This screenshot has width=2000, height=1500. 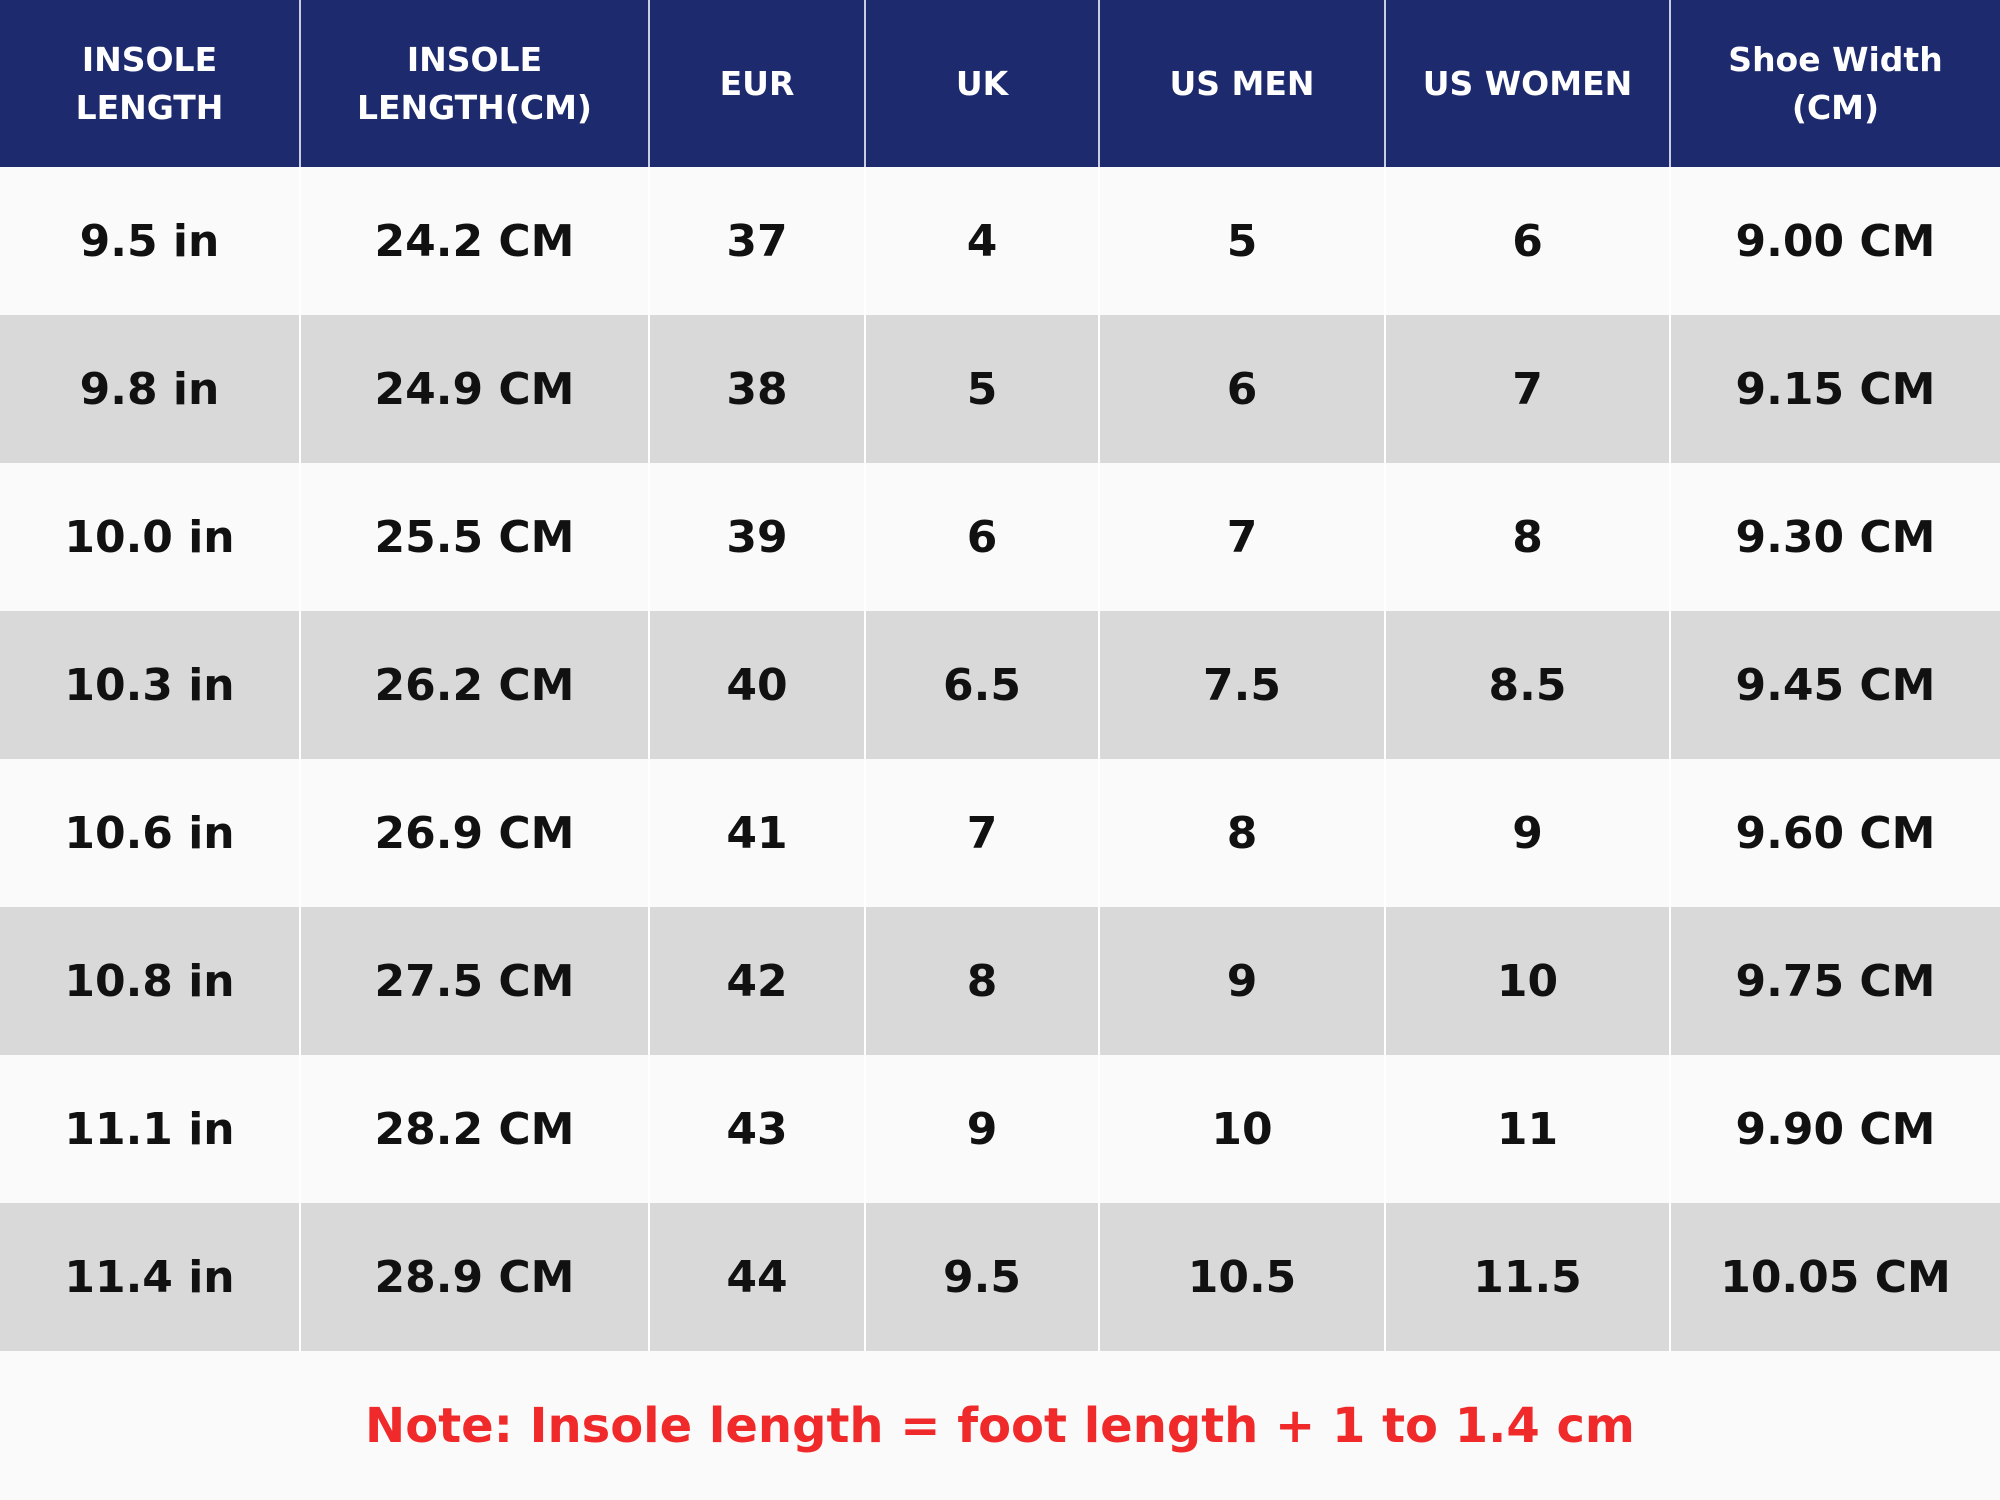 I want to click on table-cell: 9.90 CM, so click(x=1834, y=1129).